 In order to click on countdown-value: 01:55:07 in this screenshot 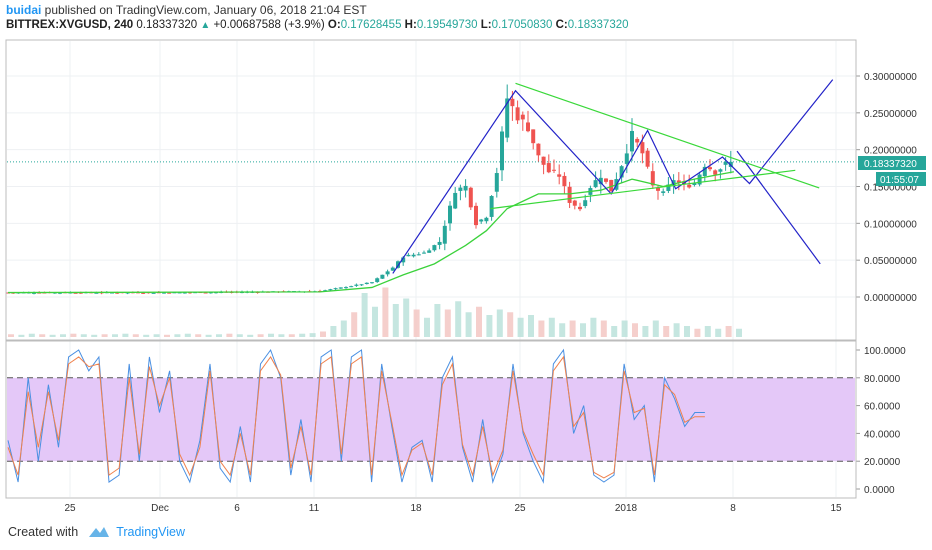, I will do `click(899, 180)`.